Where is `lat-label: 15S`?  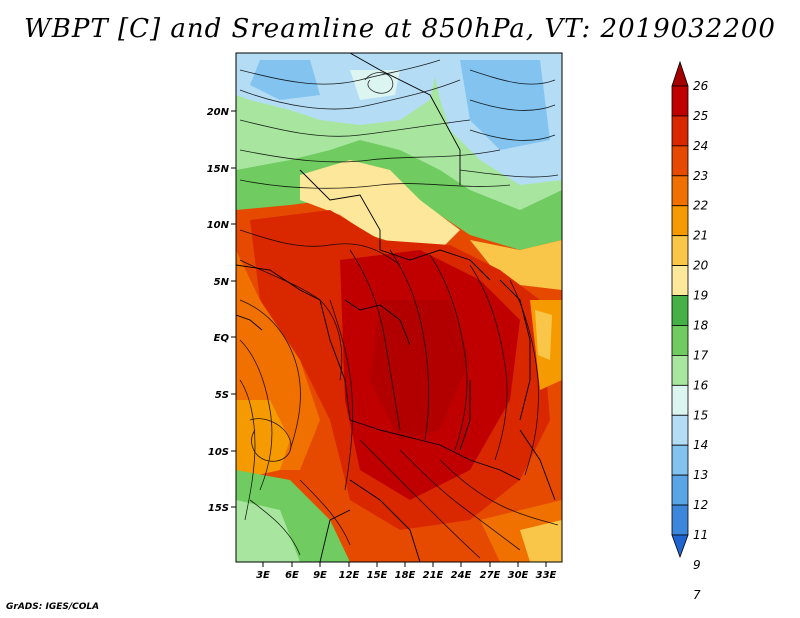
lat-label: 15S is located at coordinates (218, 508).